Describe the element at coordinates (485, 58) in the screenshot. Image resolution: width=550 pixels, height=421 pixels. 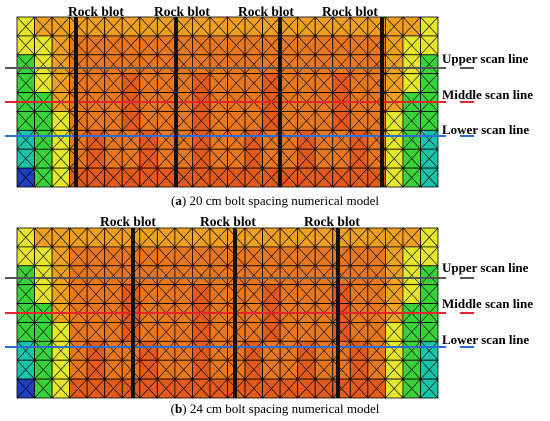
I see `upper-scan-line-label: Upper scan line` at that location.